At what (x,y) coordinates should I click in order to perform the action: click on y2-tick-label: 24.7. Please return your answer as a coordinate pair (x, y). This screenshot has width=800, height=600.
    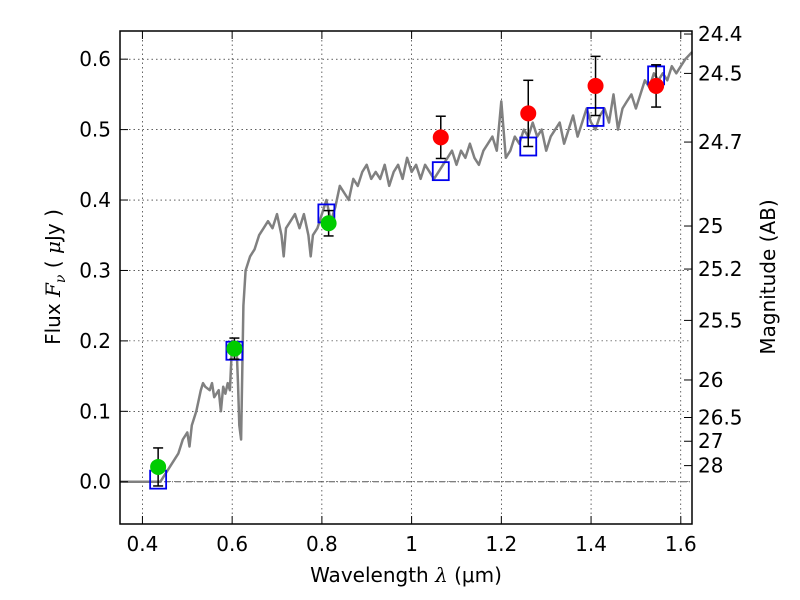
    Looking at the image, I should click on (720, 142).